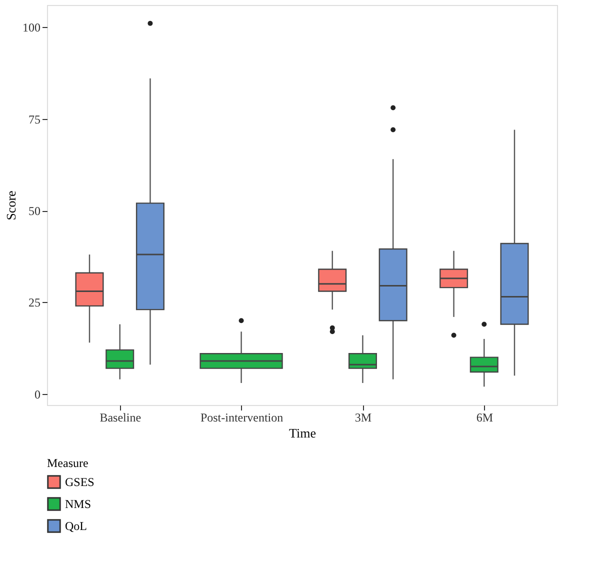 This screenshot has width=600, height=575. I want to click on y-tick-label: 75, so click(34, 119).